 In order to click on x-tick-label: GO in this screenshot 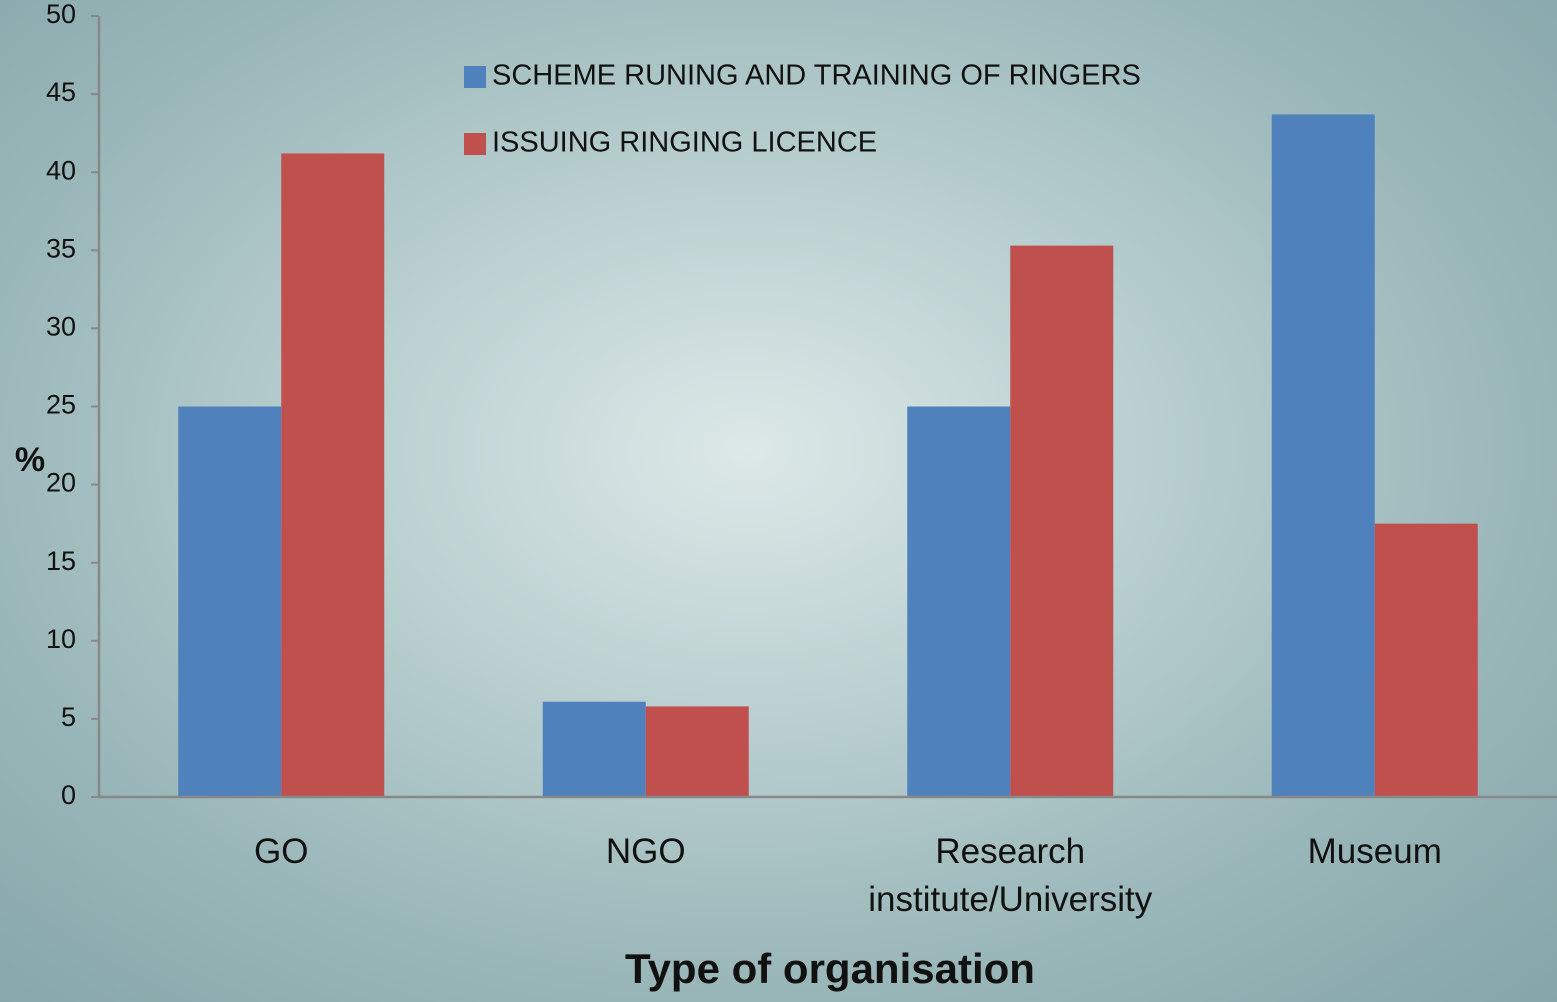, I will do `click(281, 851)`.